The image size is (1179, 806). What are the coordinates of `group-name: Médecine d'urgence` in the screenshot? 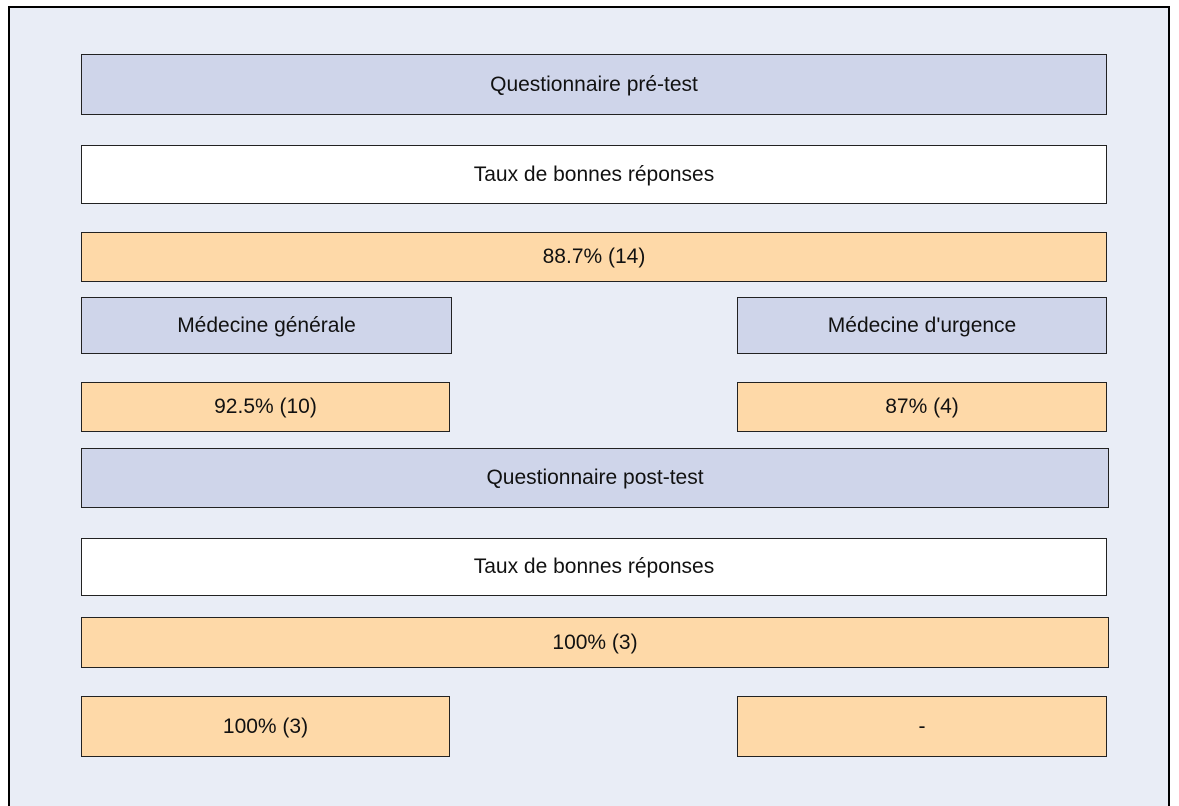 It's located at (922, 325).